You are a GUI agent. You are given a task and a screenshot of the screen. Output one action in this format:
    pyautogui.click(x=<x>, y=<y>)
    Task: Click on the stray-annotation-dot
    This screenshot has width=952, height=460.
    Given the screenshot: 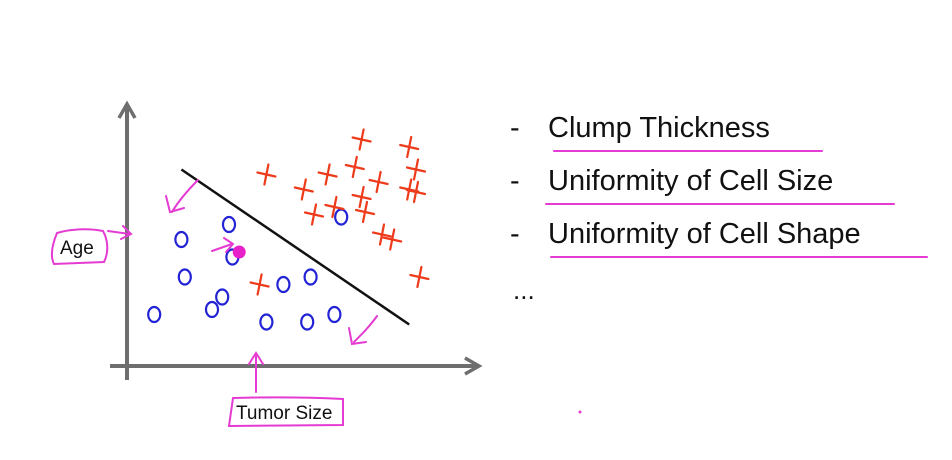 What is the action you would take?
    pyautogui.click(x=580, y=412)
    